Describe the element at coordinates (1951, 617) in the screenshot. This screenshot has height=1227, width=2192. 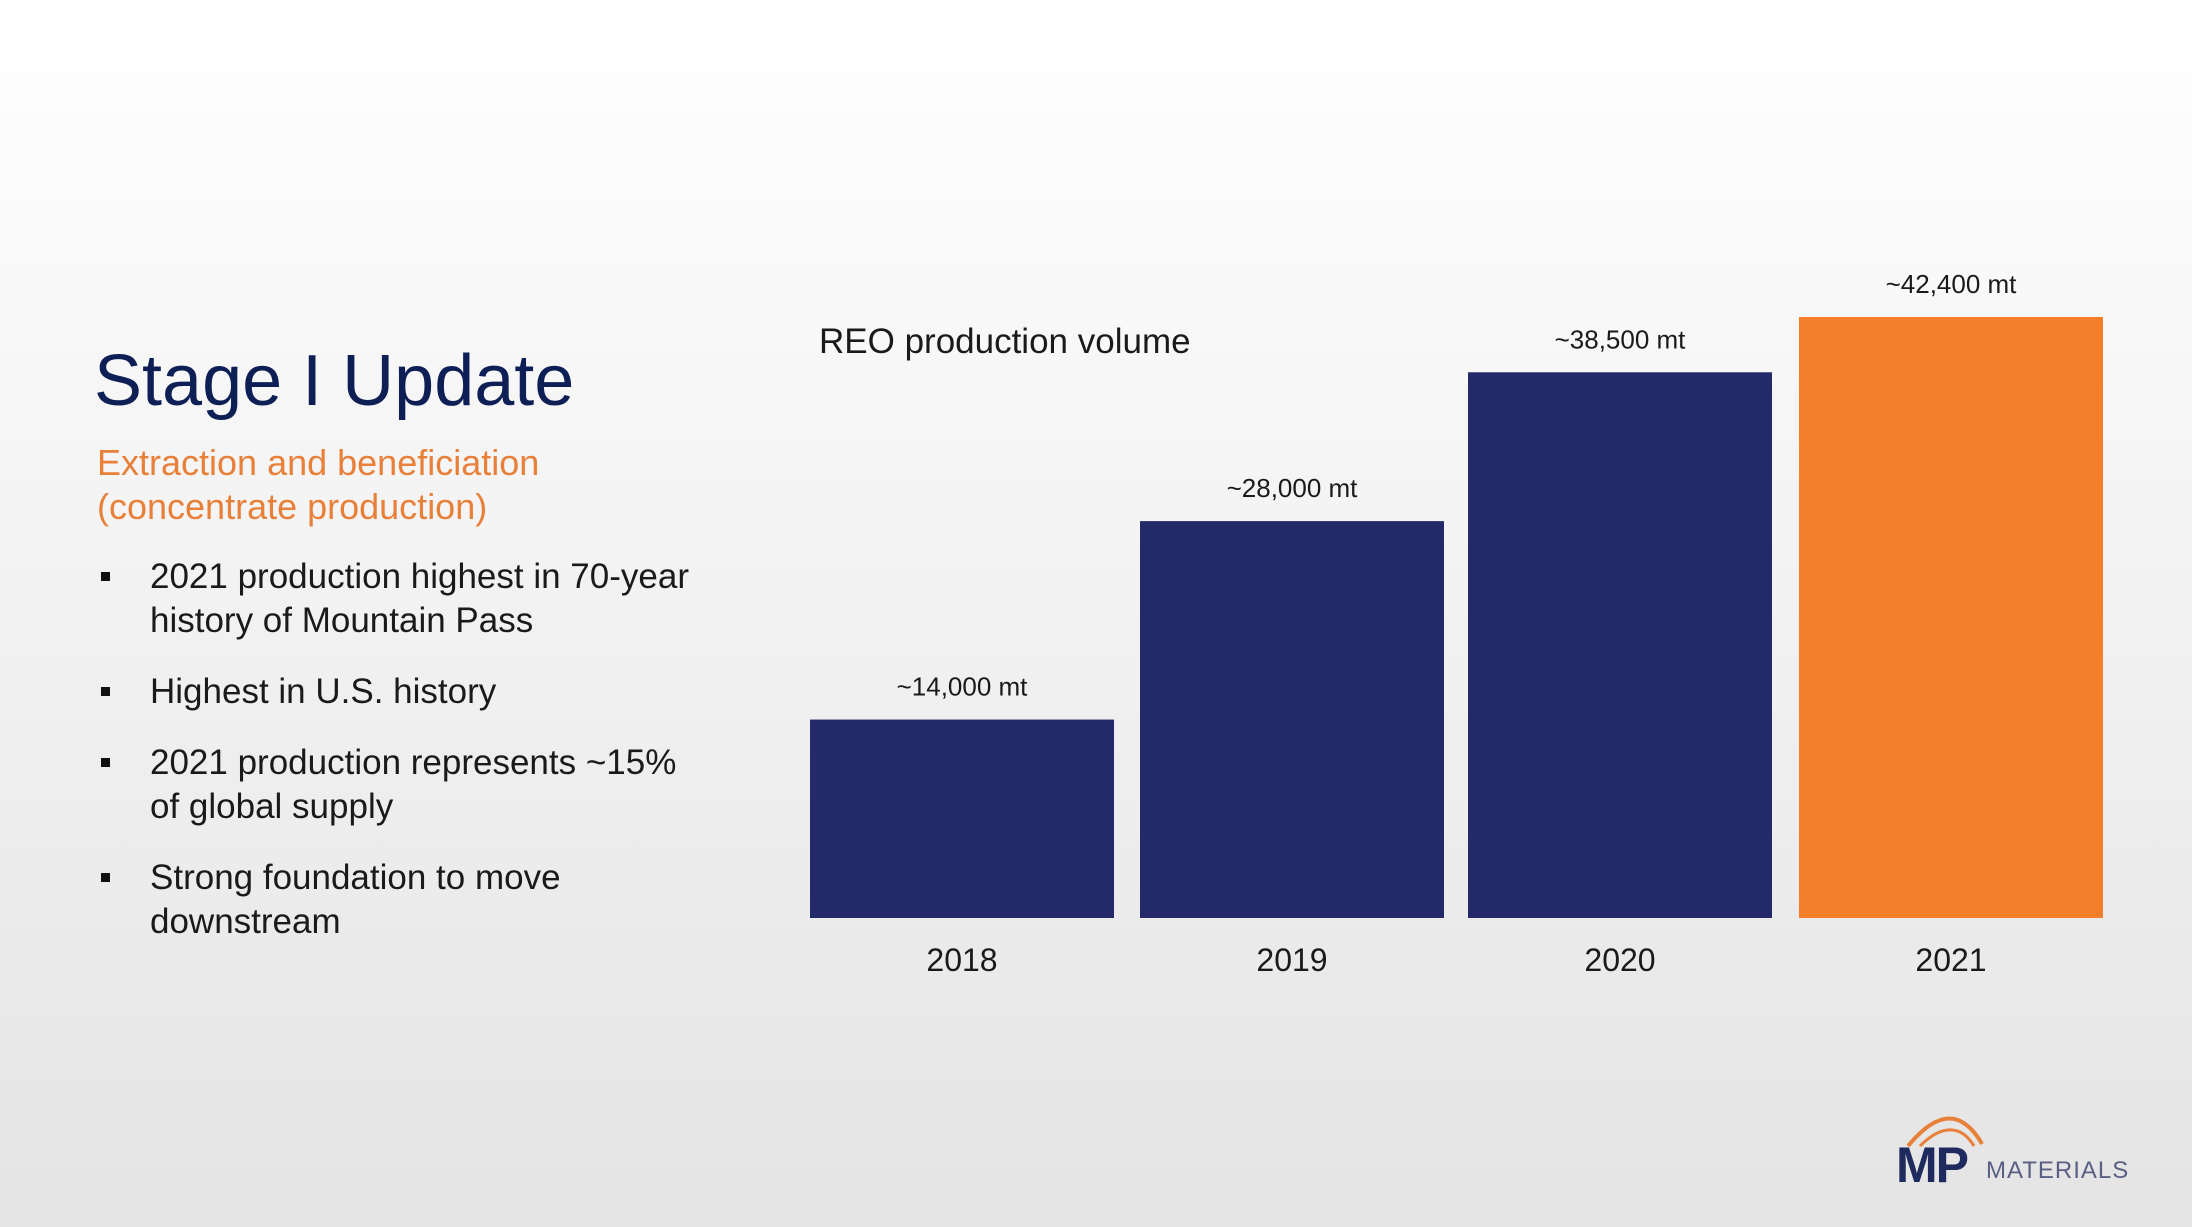
I see `bar-2021` at that location.